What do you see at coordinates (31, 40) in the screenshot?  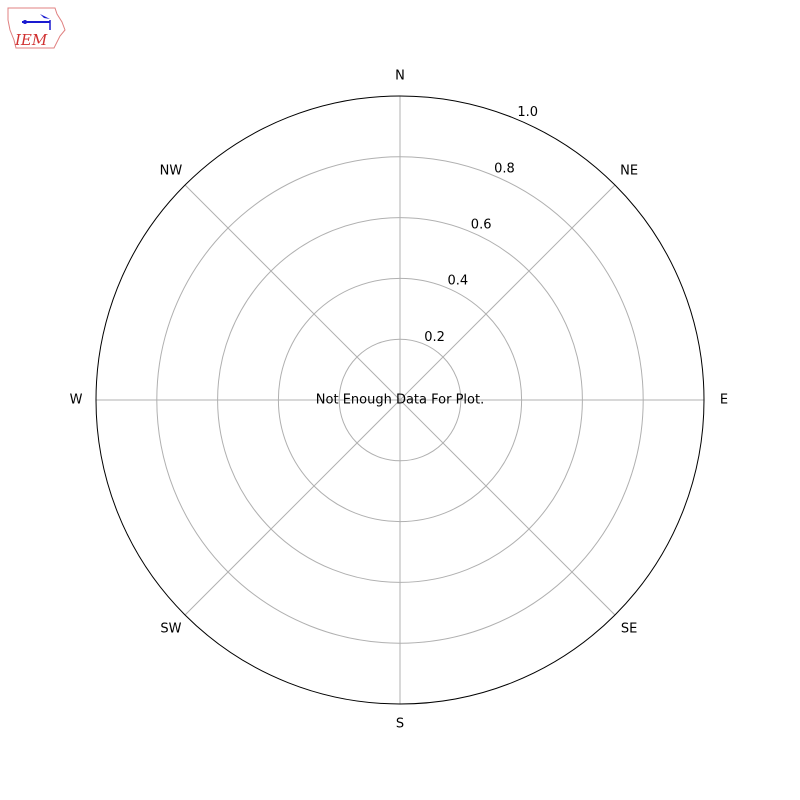 I see `logo-text: IEM` at bounding box center [31, 40].